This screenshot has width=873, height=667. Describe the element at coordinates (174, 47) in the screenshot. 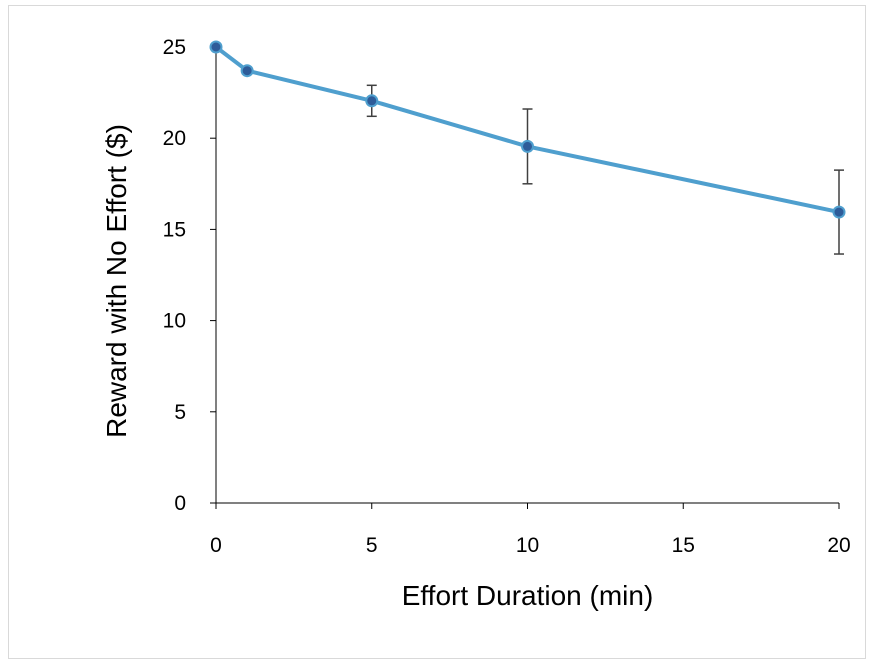

I see `y-tick-label: 25` at that location.